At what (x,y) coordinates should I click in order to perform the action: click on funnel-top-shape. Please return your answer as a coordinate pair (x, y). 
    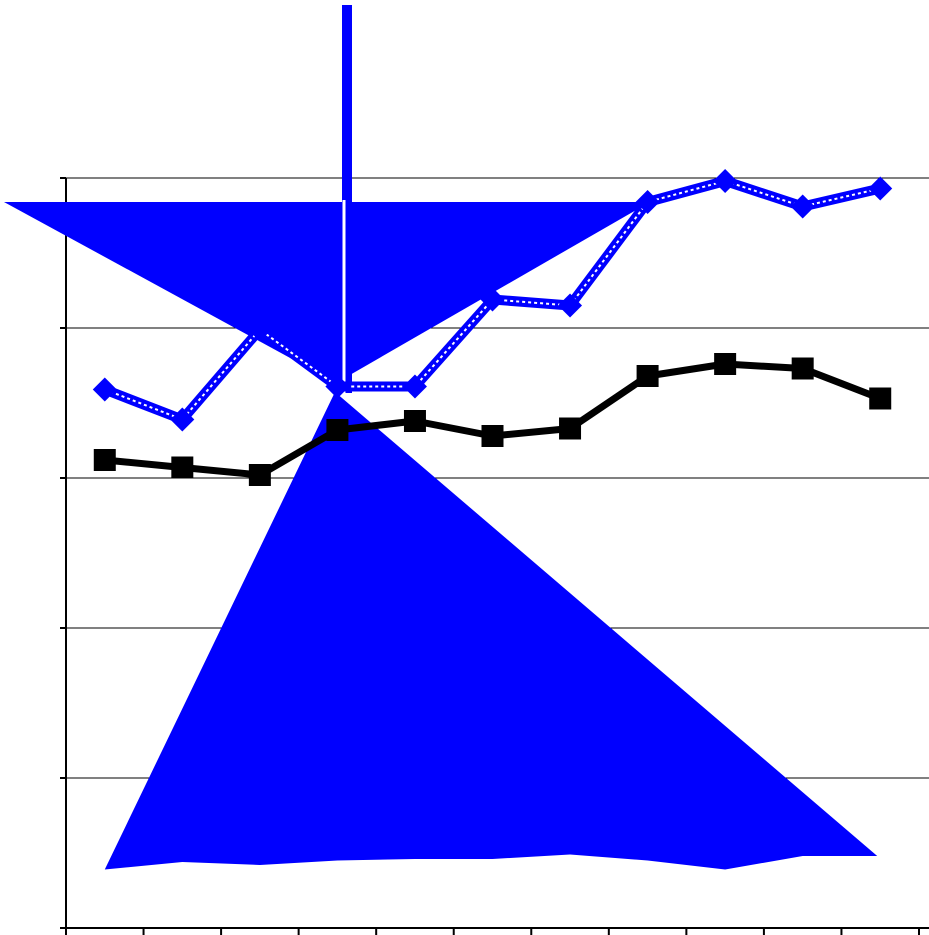
    Looking at the image, I should click on (327, 292).